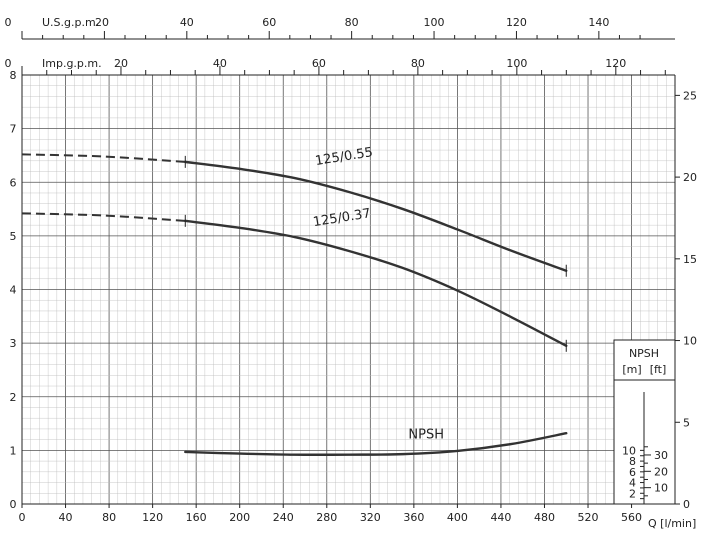  What do you see at coordinates (631, 369) in the screenshot?
I see `npsh-scale-unit-m: [m]` at bounding box center [631, 369].